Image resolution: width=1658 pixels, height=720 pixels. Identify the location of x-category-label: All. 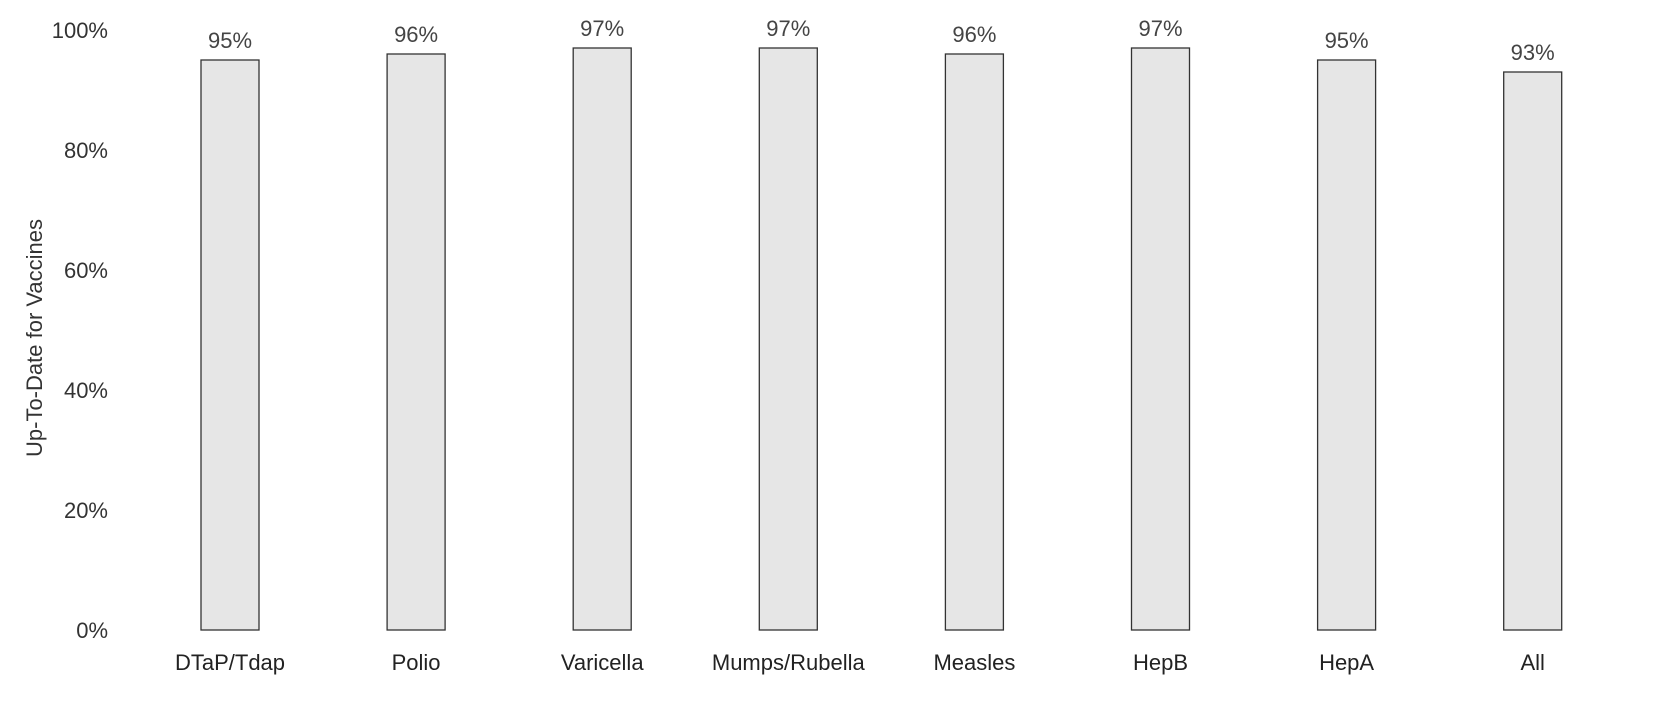
(1532, 662).